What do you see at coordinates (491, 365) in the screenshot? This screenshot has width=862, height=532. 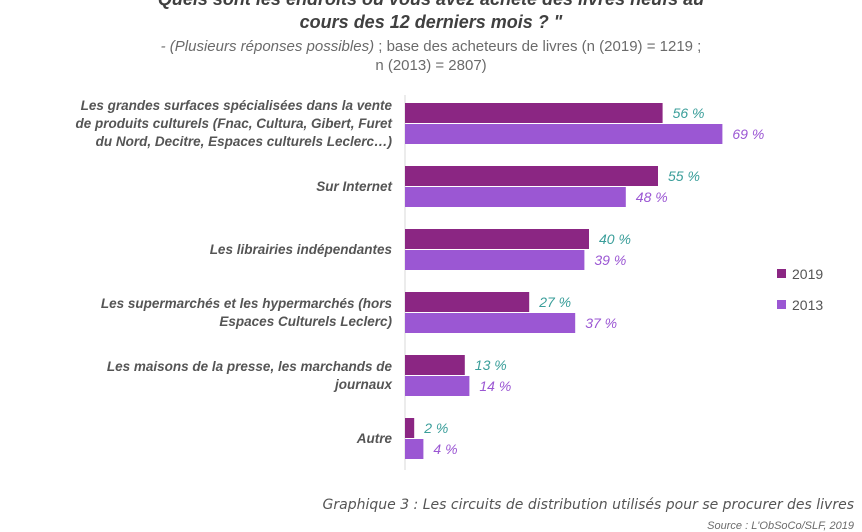 I see `data-label-2019-4: 13 %` at bounding box center [491, 365].